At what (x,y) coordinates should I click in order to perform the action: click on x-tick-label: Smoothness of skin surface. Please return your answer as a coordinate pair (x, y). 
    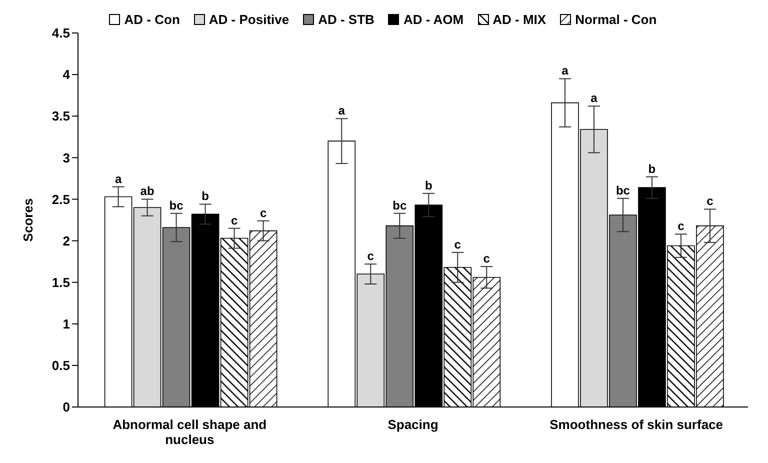
    Looking at the image, I should click on (637, 424).